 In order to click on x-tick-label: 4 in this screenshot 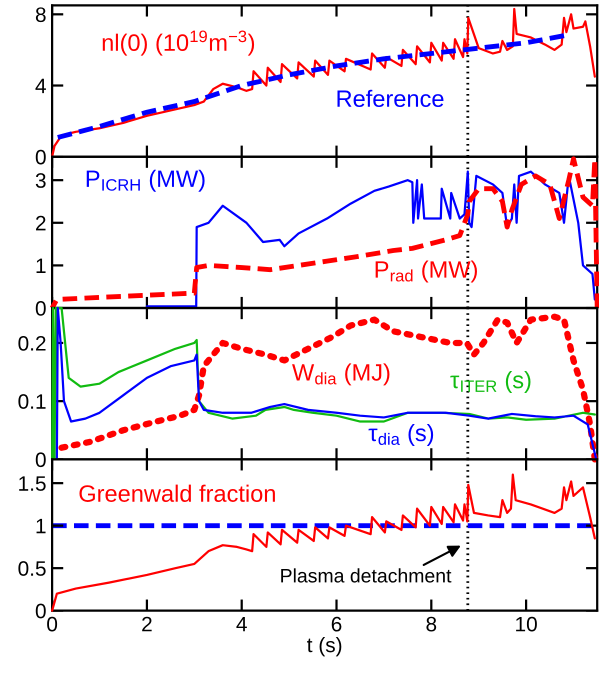, I will do `click(241, 624)`.